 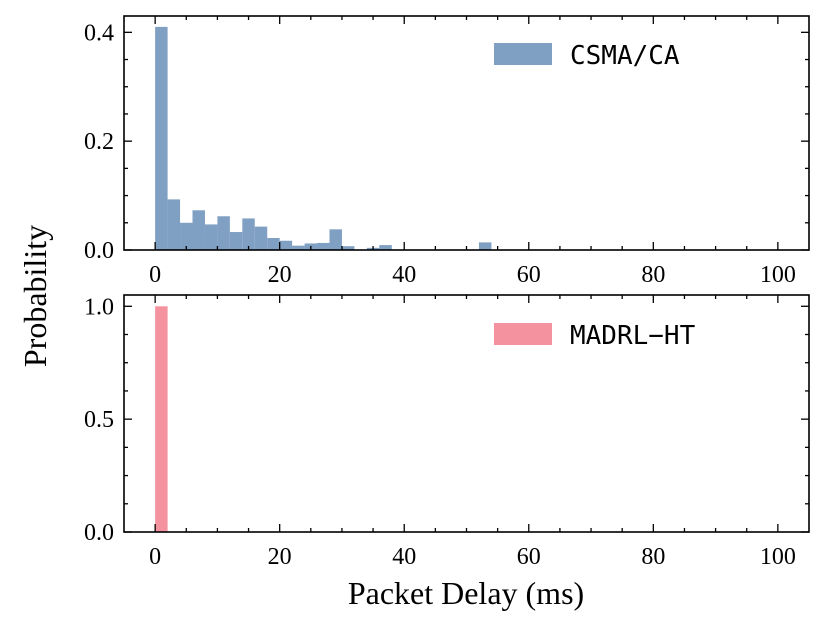 I want to click on y-tick-label: 0.4, so click(x=99, y=33).